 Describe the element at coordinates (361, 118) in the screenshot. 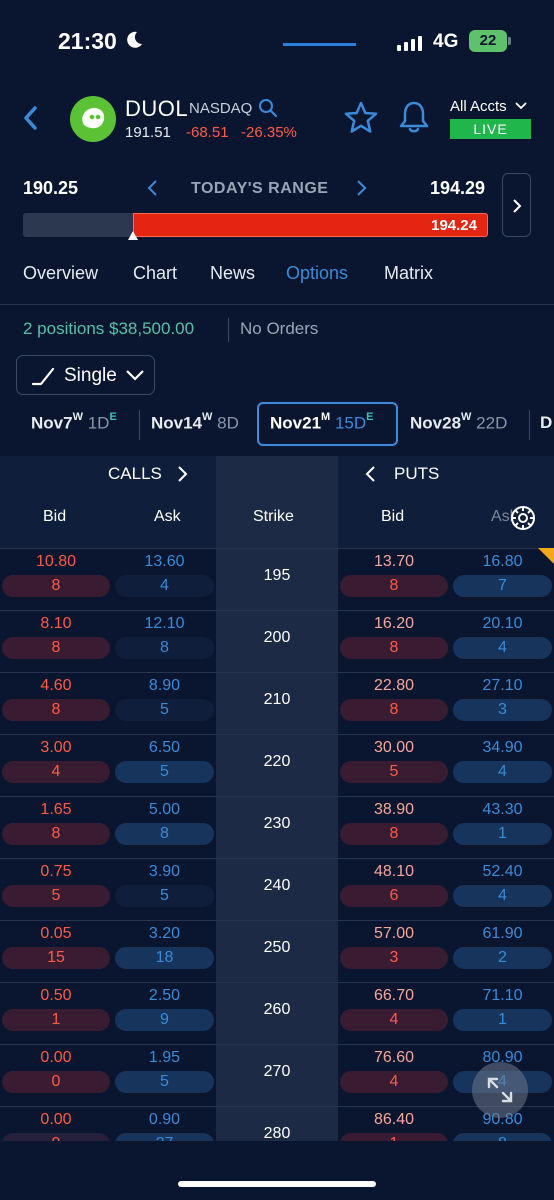

I see `star-icon` at that location.